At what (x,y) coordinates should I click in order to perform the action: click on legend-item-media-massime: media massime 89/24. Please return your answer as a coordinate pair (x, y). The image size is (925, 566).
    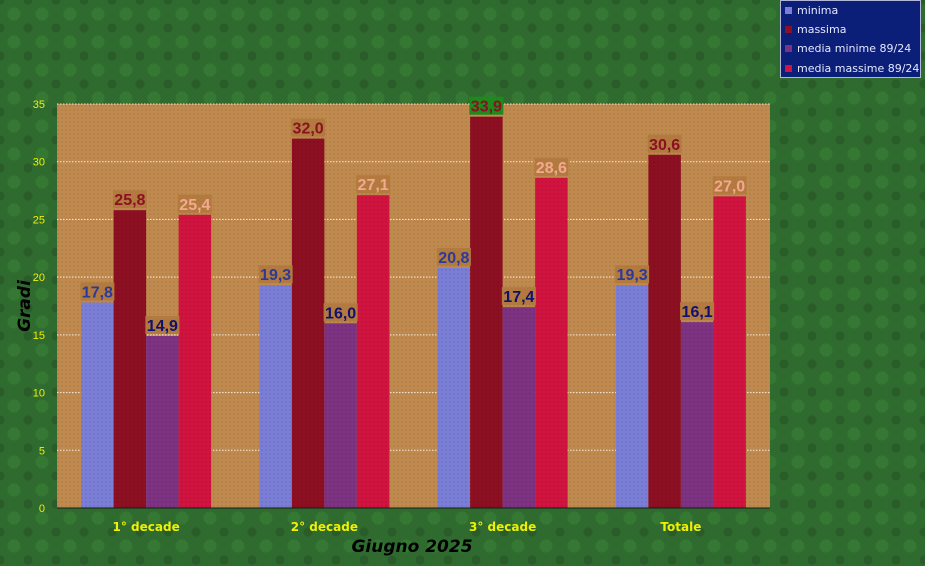
    Looking at the image, I should click on (852, 68).